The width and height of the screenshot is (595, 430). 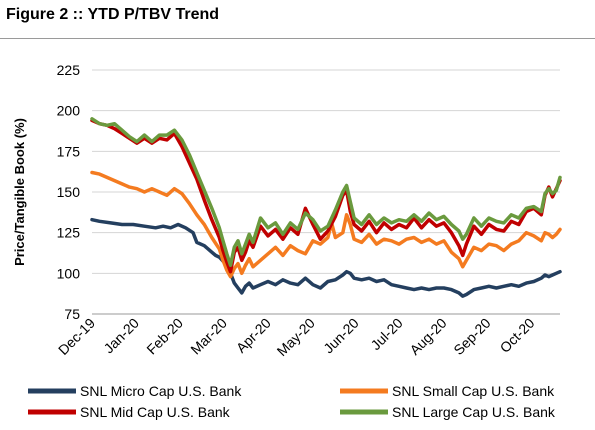 I want to click on y-tick-label: 225, so click(x=69, y=70).